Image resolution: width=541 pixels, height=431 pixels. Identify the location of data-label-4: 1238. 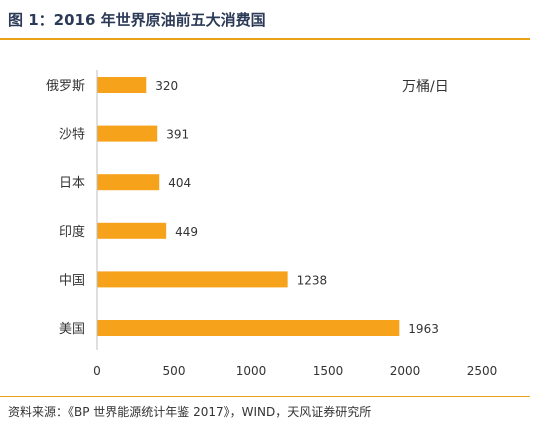
(312, 280).